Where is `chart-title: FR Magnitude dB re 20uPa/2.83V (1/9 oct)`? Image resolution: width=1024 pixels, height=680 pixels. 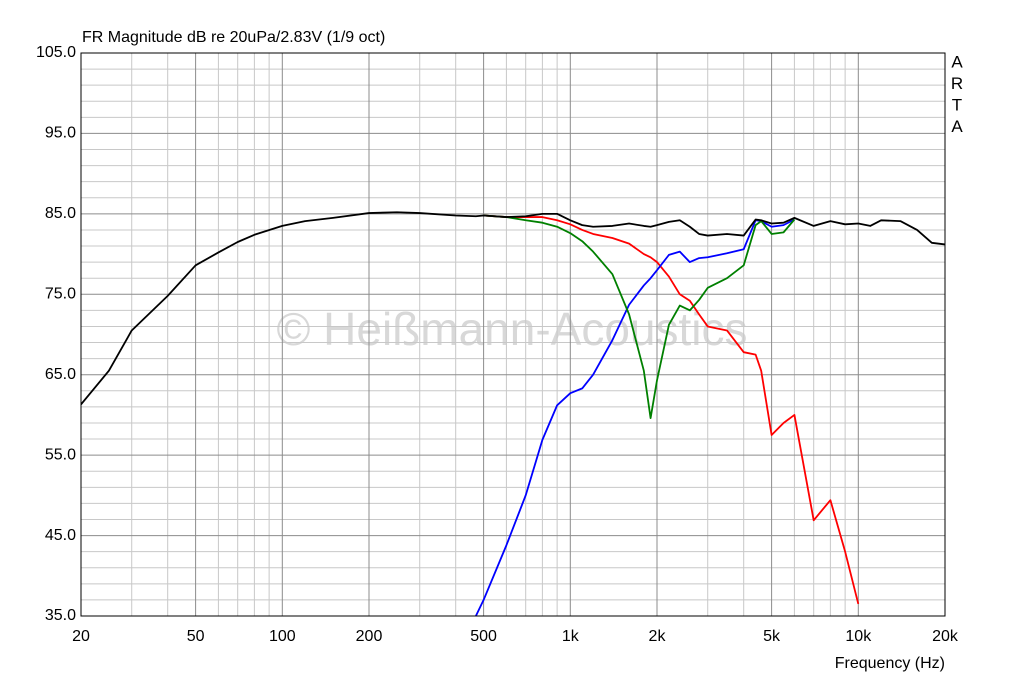 chart-title: FR Magnitude dB re 20uPa/2.83V (1/9 oct) is located at coordinates (233, 37).